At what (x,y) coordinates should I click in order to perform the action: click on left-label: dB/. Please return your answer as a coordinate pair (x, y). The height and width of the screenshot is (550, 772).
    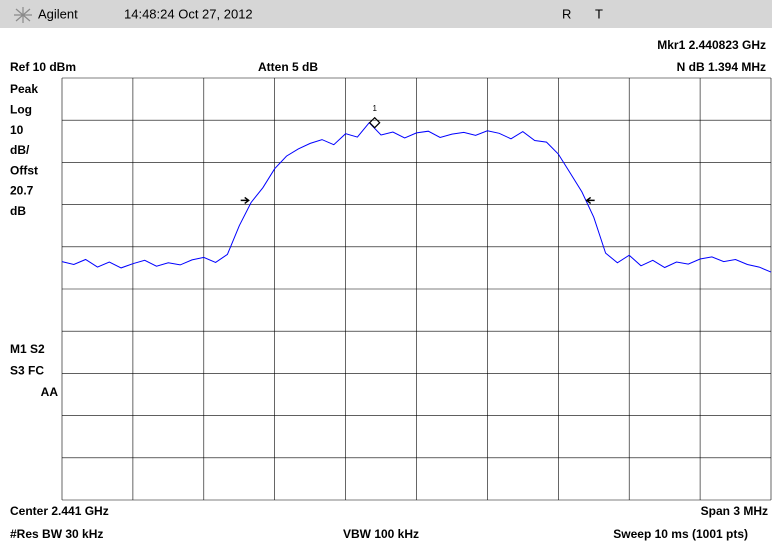
    Looking at the image, I should click on (20, 150).